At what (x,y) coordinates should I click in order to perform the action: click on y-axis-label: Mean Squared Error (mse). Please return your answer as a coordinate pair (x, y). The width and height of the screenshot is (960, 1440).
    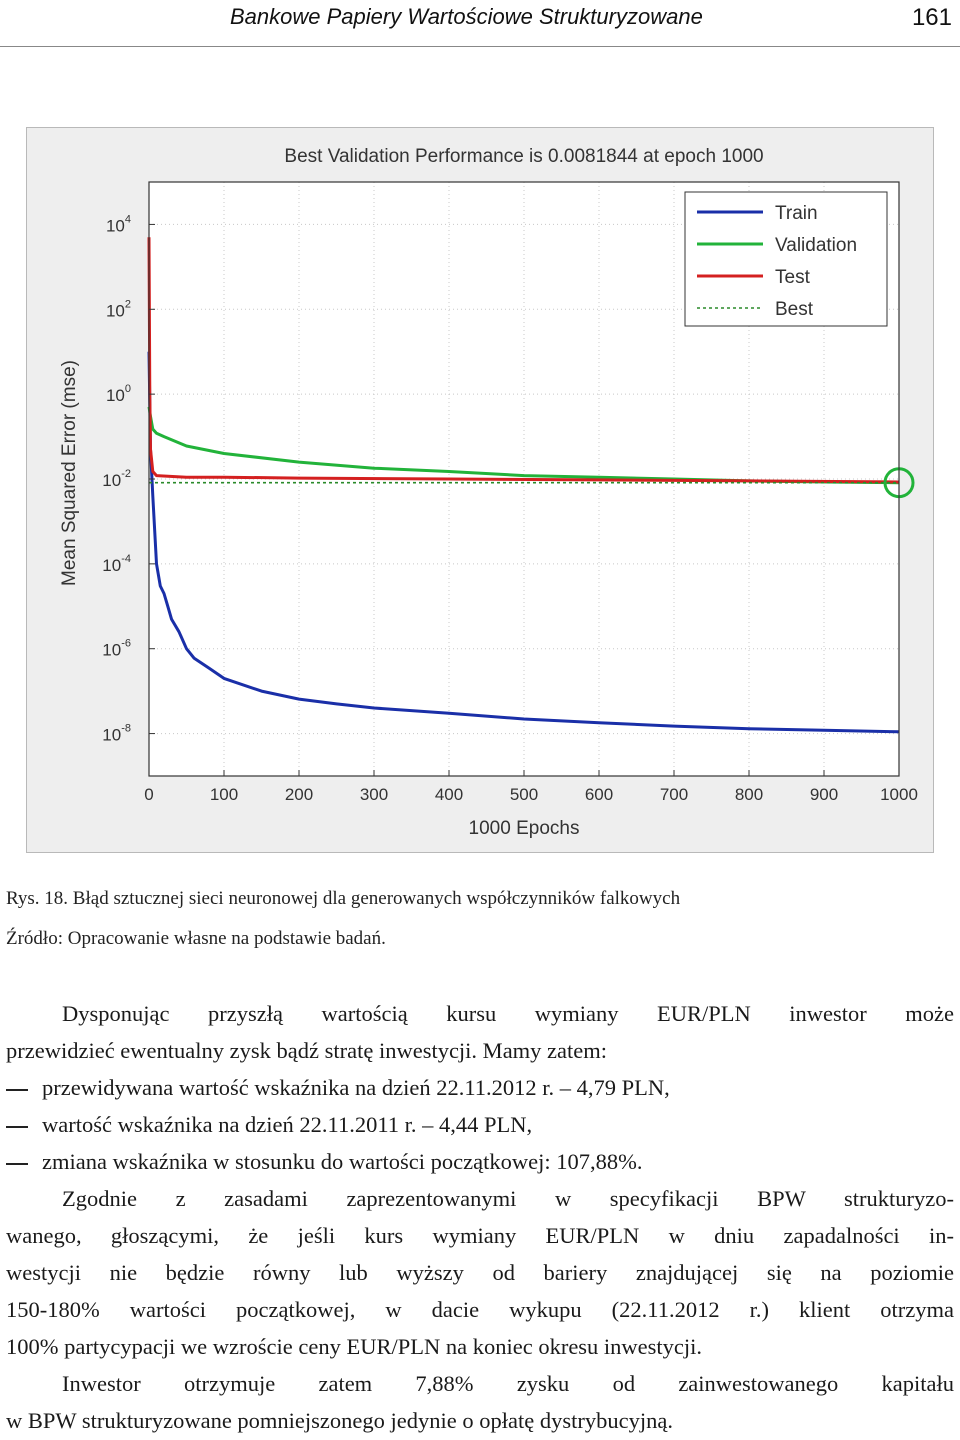
    Looking at the image, I should click on (69, 473).